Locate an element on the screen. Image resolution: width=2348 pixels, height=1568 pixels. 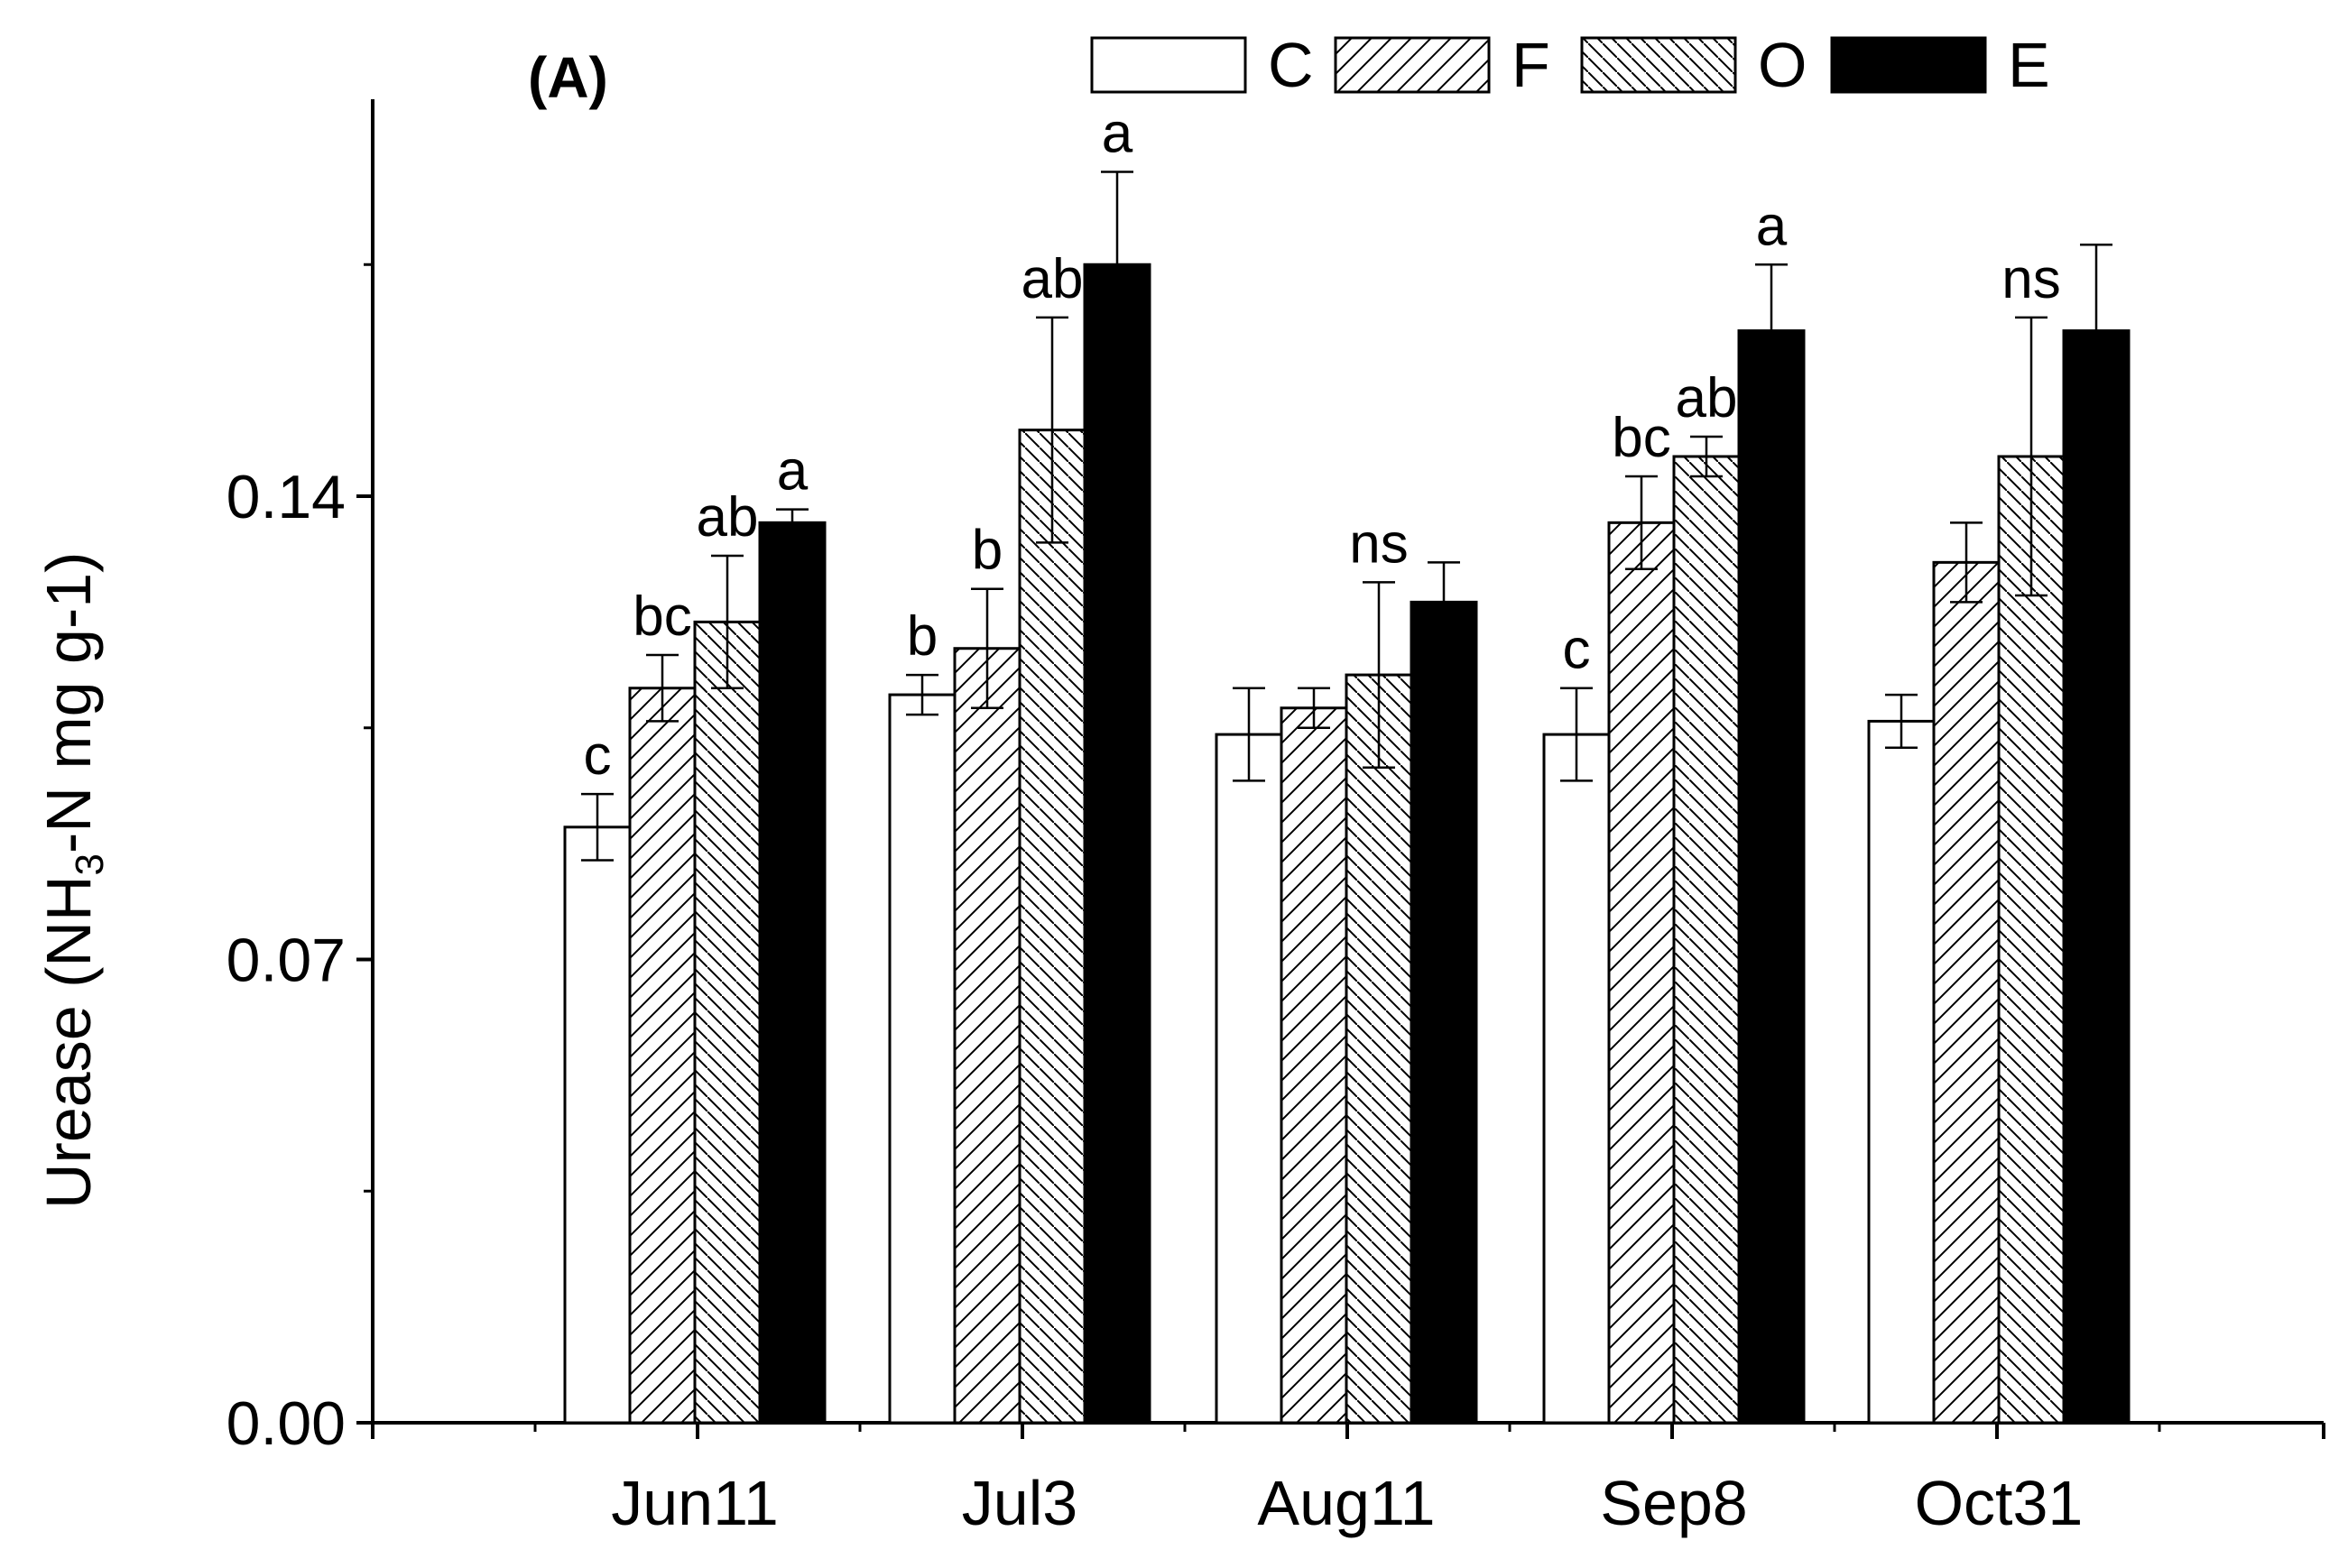
error-bar-F-Jul3 is located at coordinates (987, 648).